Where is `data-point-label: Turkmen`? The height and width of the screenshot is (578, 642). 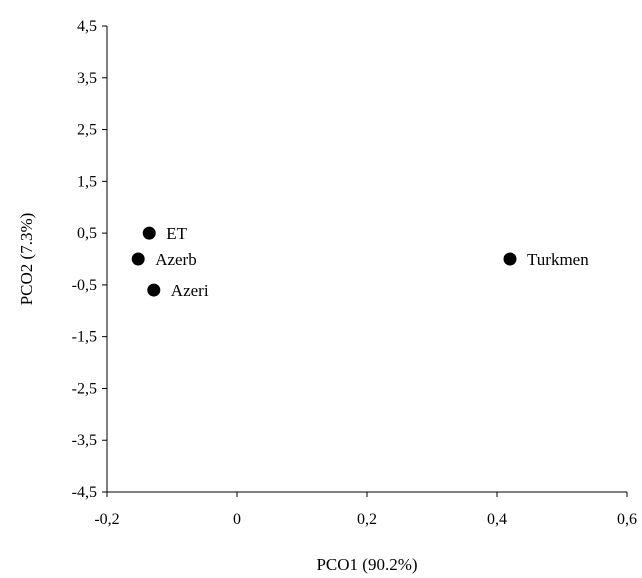 data-point-label: Turkmen is located at coordinates (558, 259).